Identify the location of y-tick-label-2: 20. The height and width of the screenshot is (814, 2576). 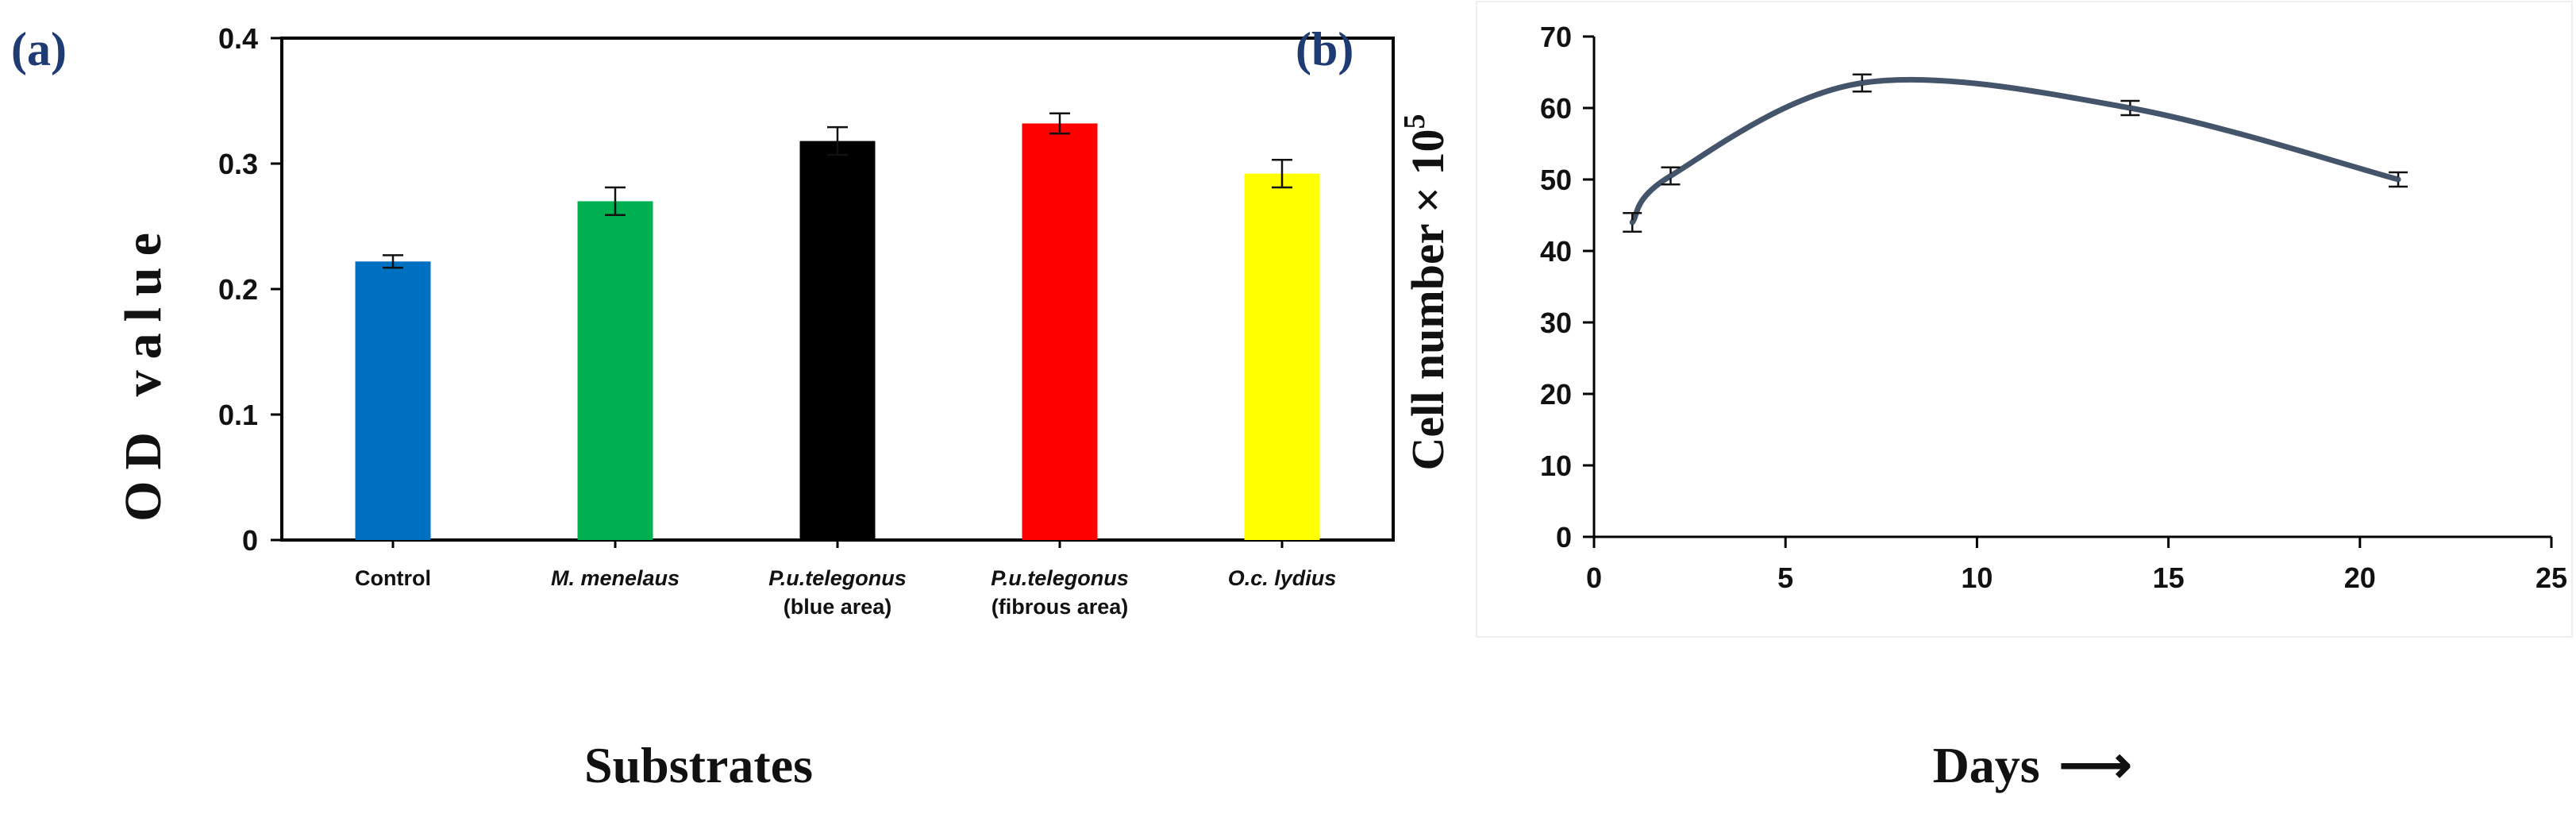
(1556, 394).